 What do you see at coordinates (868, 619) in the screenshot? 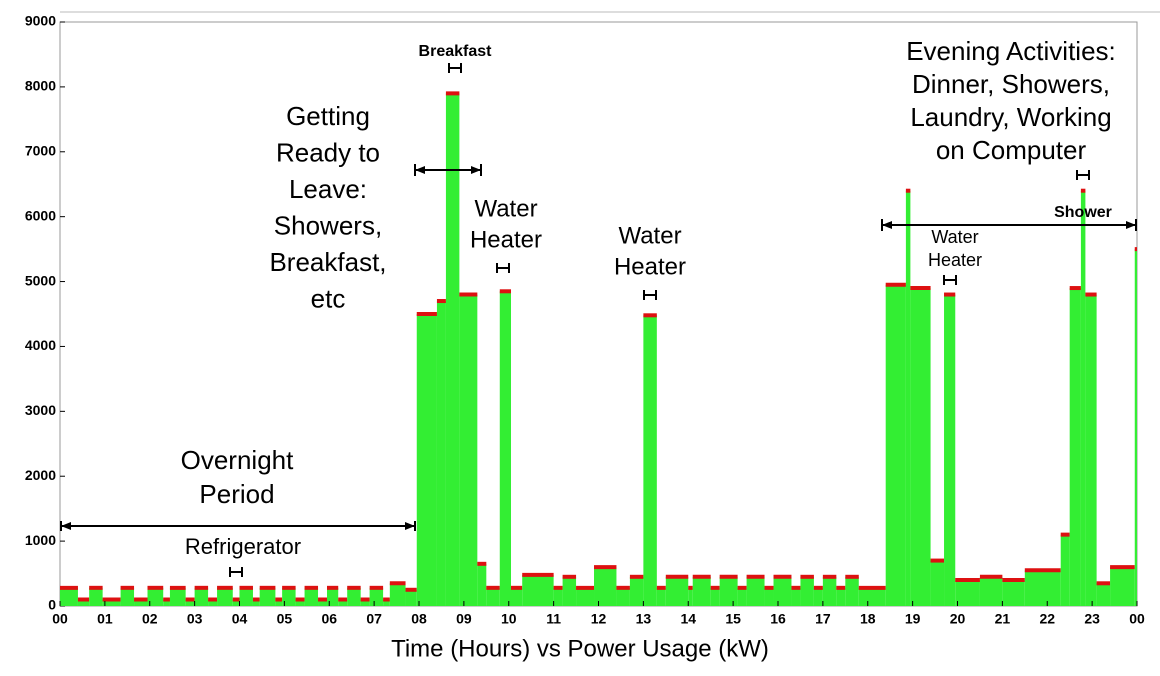
I see `x-tick-label: 18` at bounding box center [868, 619].